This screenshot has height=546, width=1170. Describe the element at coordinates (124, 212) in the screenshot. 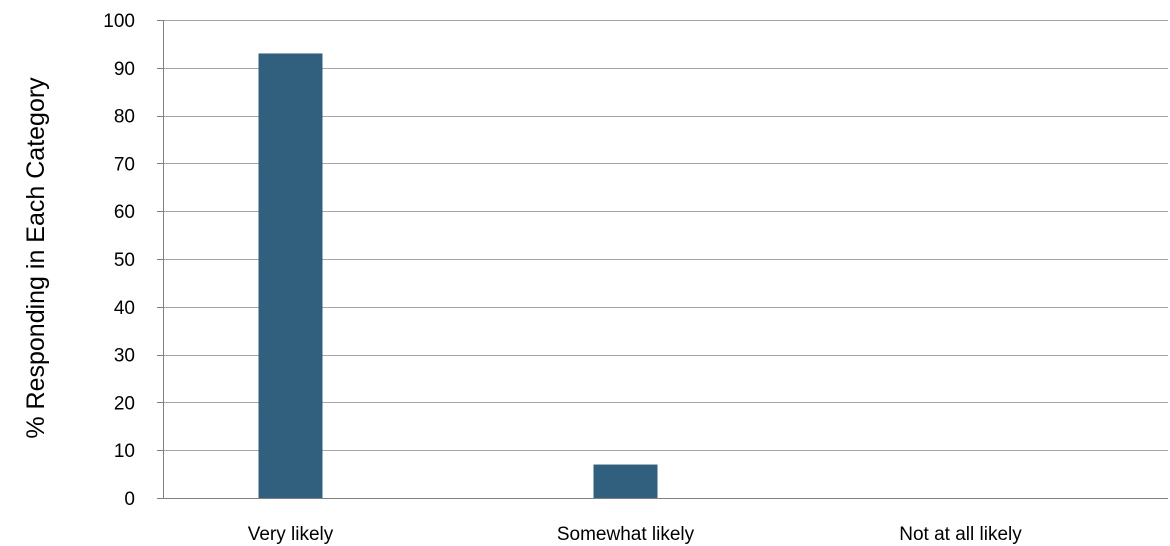

I see `y-tick-label: 60` at that location.